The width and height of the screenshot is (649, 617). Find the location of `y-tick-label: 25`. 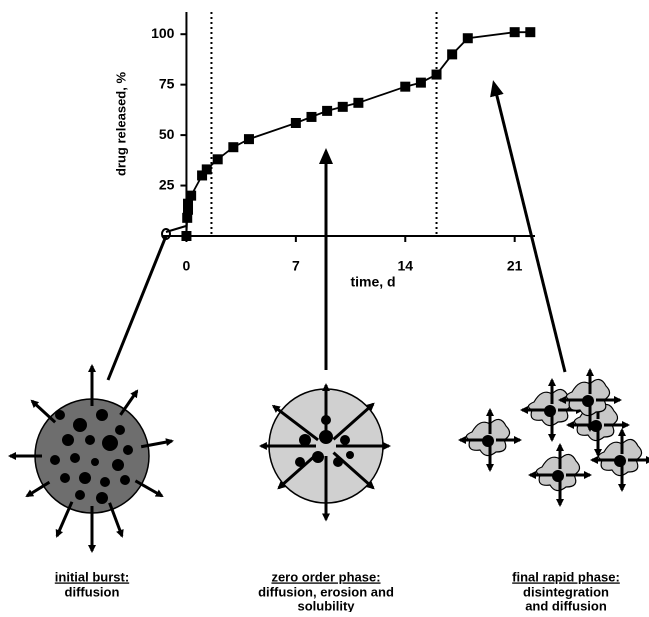

y-tick-label: 25 is located at coordinates (167, 184).